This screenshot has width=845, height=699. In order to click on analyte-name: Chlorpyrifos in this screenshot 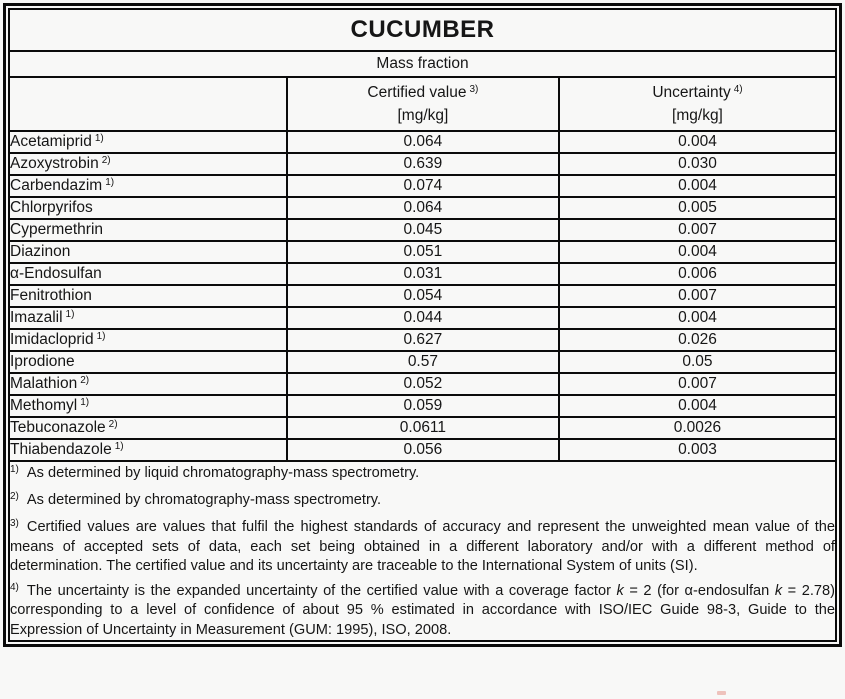, I will do `click(51, 207)`.